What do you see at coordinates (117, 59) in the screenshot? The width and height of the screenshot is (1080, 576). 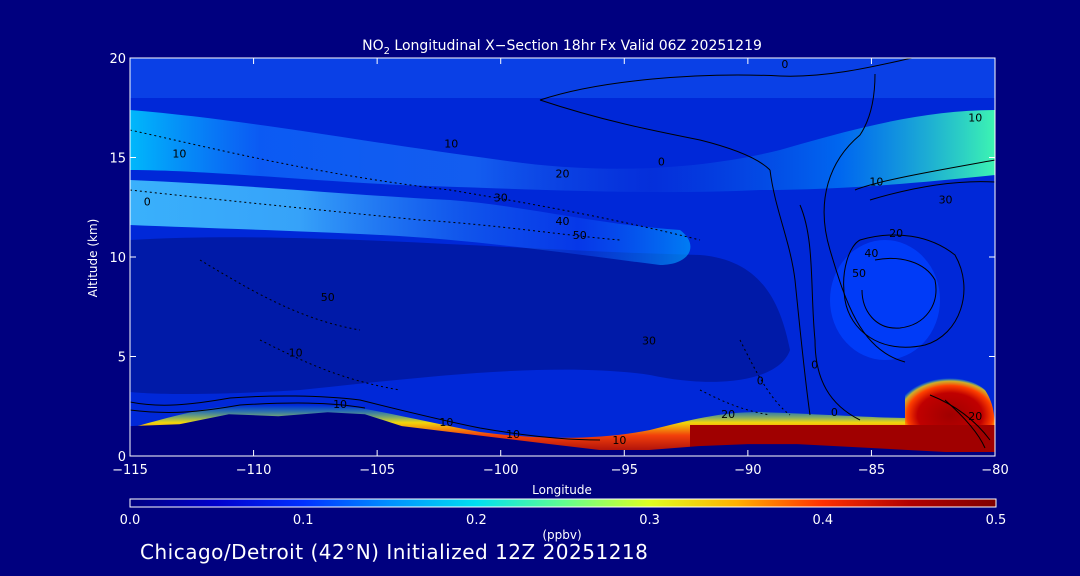 I see `y-tick-label: 20` at bounding box center [117, 59].